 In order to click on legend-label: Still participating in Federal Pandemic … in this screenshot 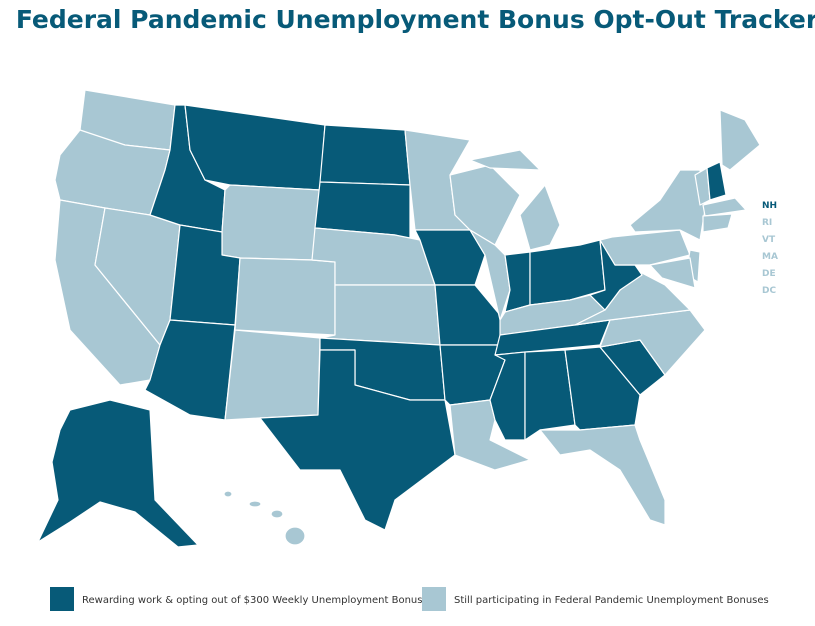, I will do `click(611, 600)`.